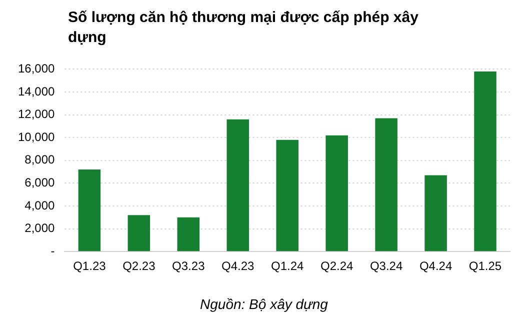 This screenshot has width=528, height=334. What do you see at coordinates (40, 205) in the screenshot?
I see `y-tick-label: 4,000` at bounding box center [40, 205].